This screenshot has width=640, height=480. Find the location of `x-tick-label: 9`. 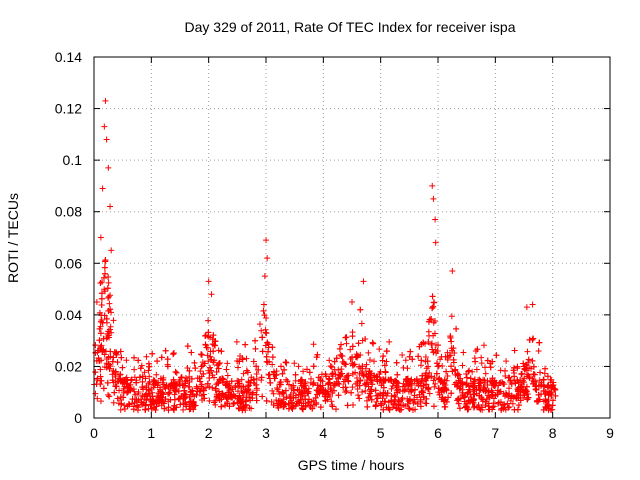

x-tick-label: 9 is located at coordinates (610, 433).